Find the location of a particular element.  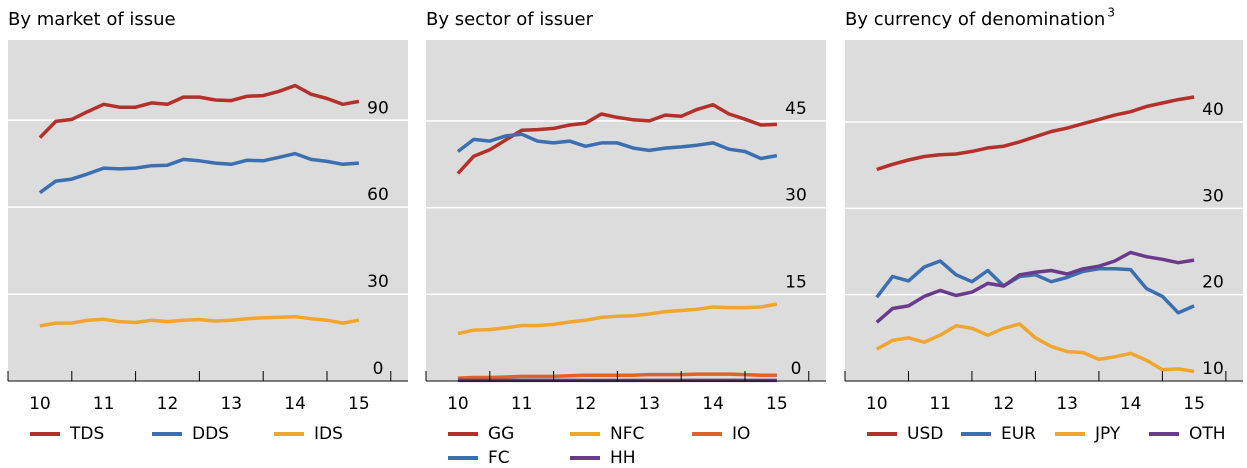

legend-label: IO is located at coordinates (741, 434).